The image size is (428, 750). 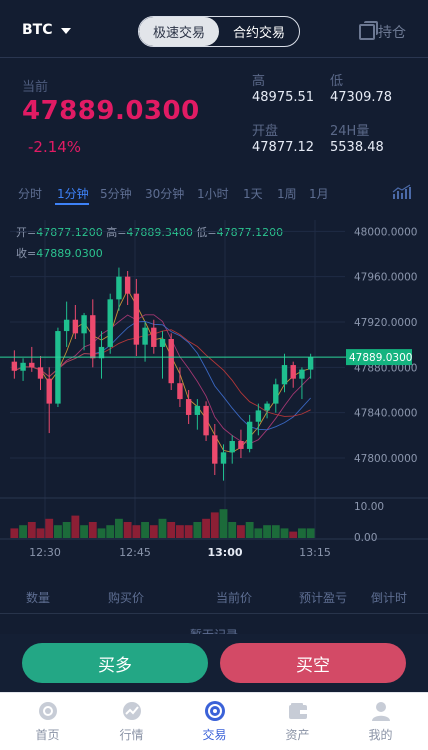 I want to click on period-tab-1d: 1天, so click(x=253, y=194).